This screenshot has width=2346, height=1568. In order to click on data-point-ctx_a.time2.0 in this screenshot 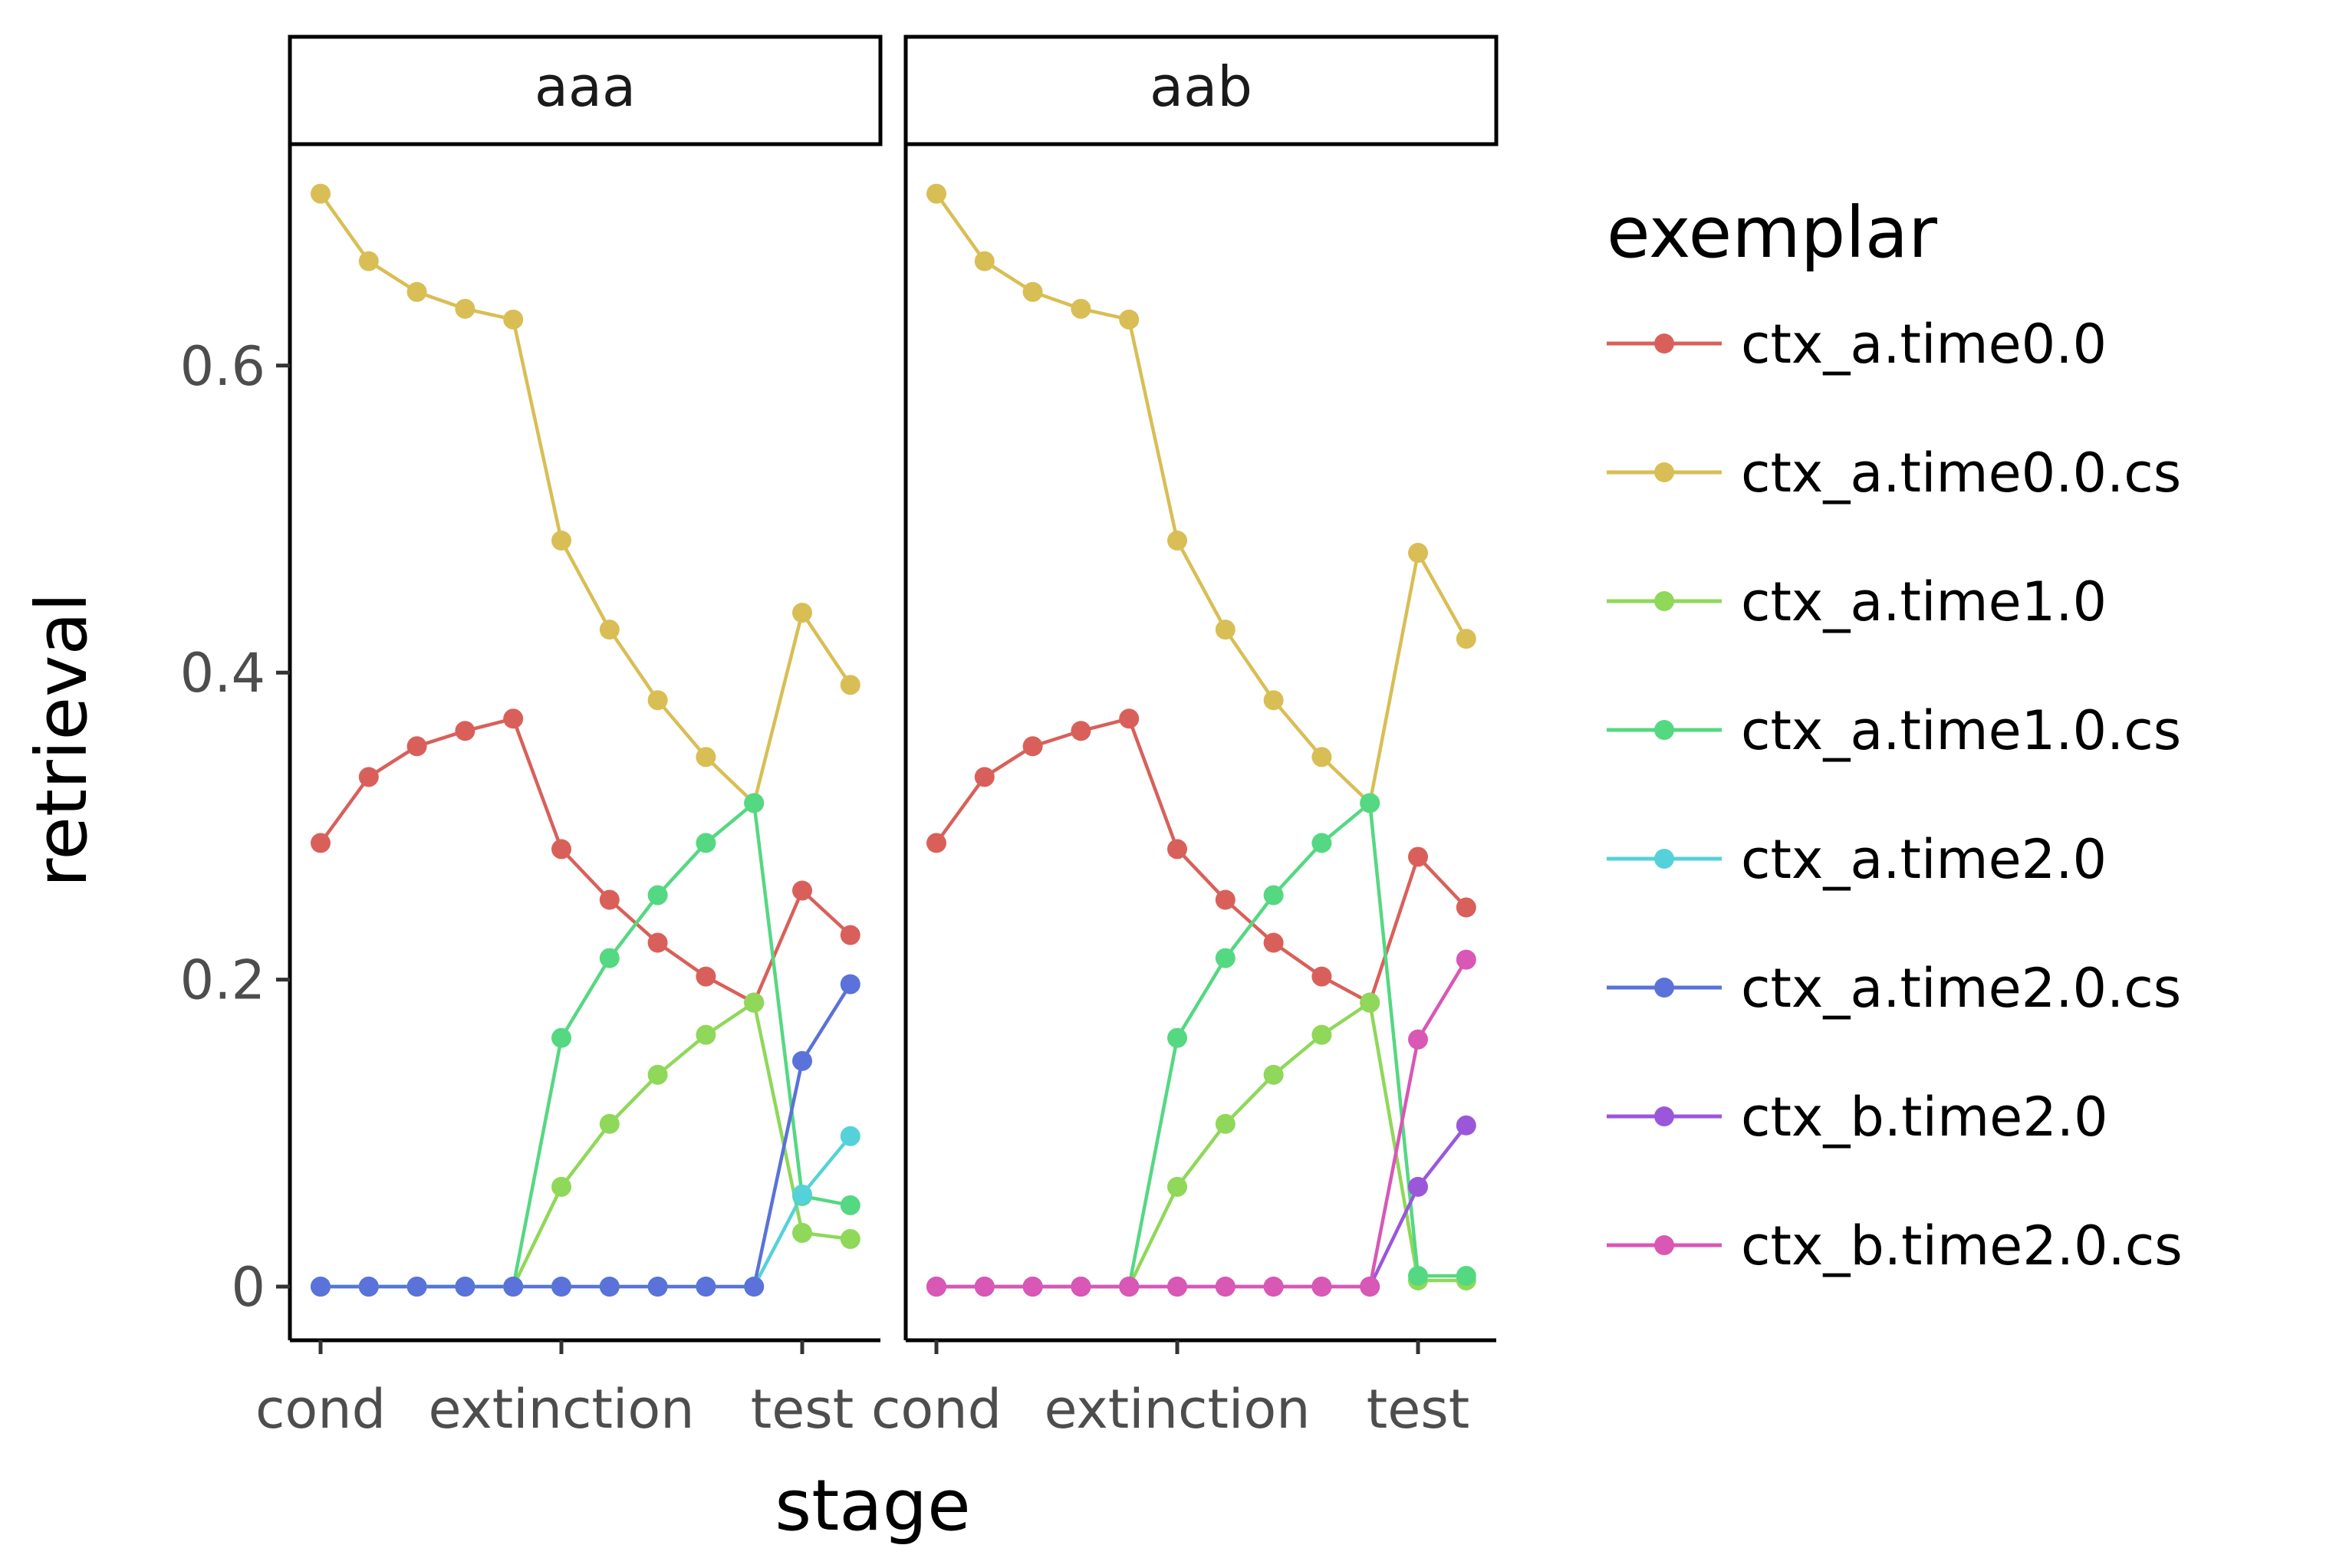, I will do `click(850, 1136)`.